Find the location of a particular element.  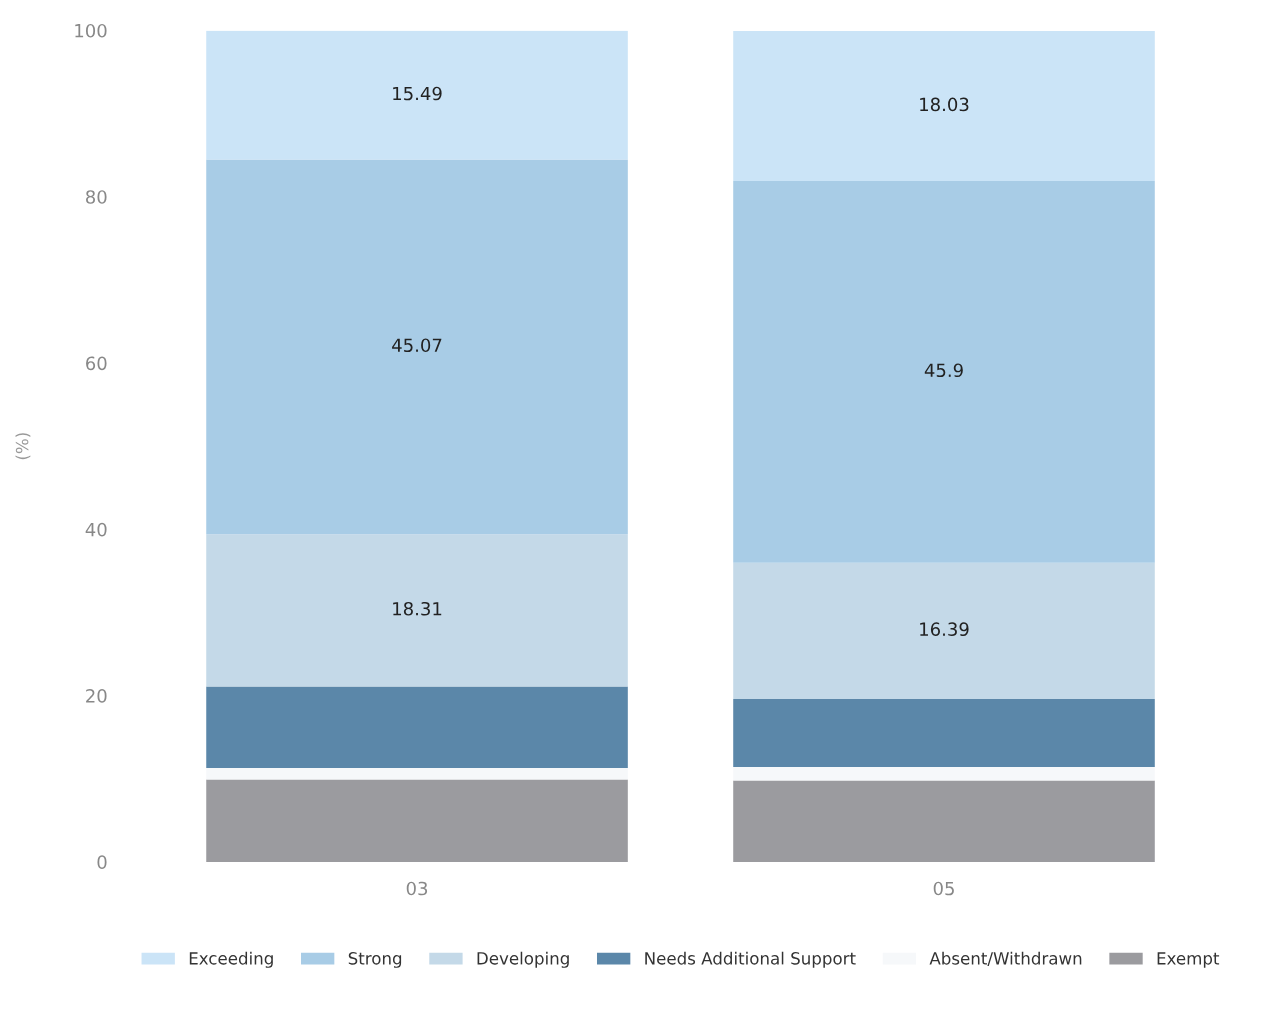

data-label: 18.03 is located at coordinates (944, 104).